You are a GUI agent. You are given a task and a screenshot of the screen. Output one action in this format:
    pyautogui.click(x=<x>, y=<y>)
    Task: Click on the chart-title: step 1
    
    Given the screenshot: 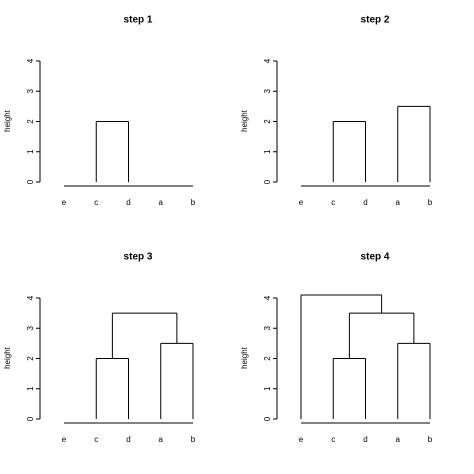 What is the action you would take?
    pyautogui.click(x=138, y=20)
    